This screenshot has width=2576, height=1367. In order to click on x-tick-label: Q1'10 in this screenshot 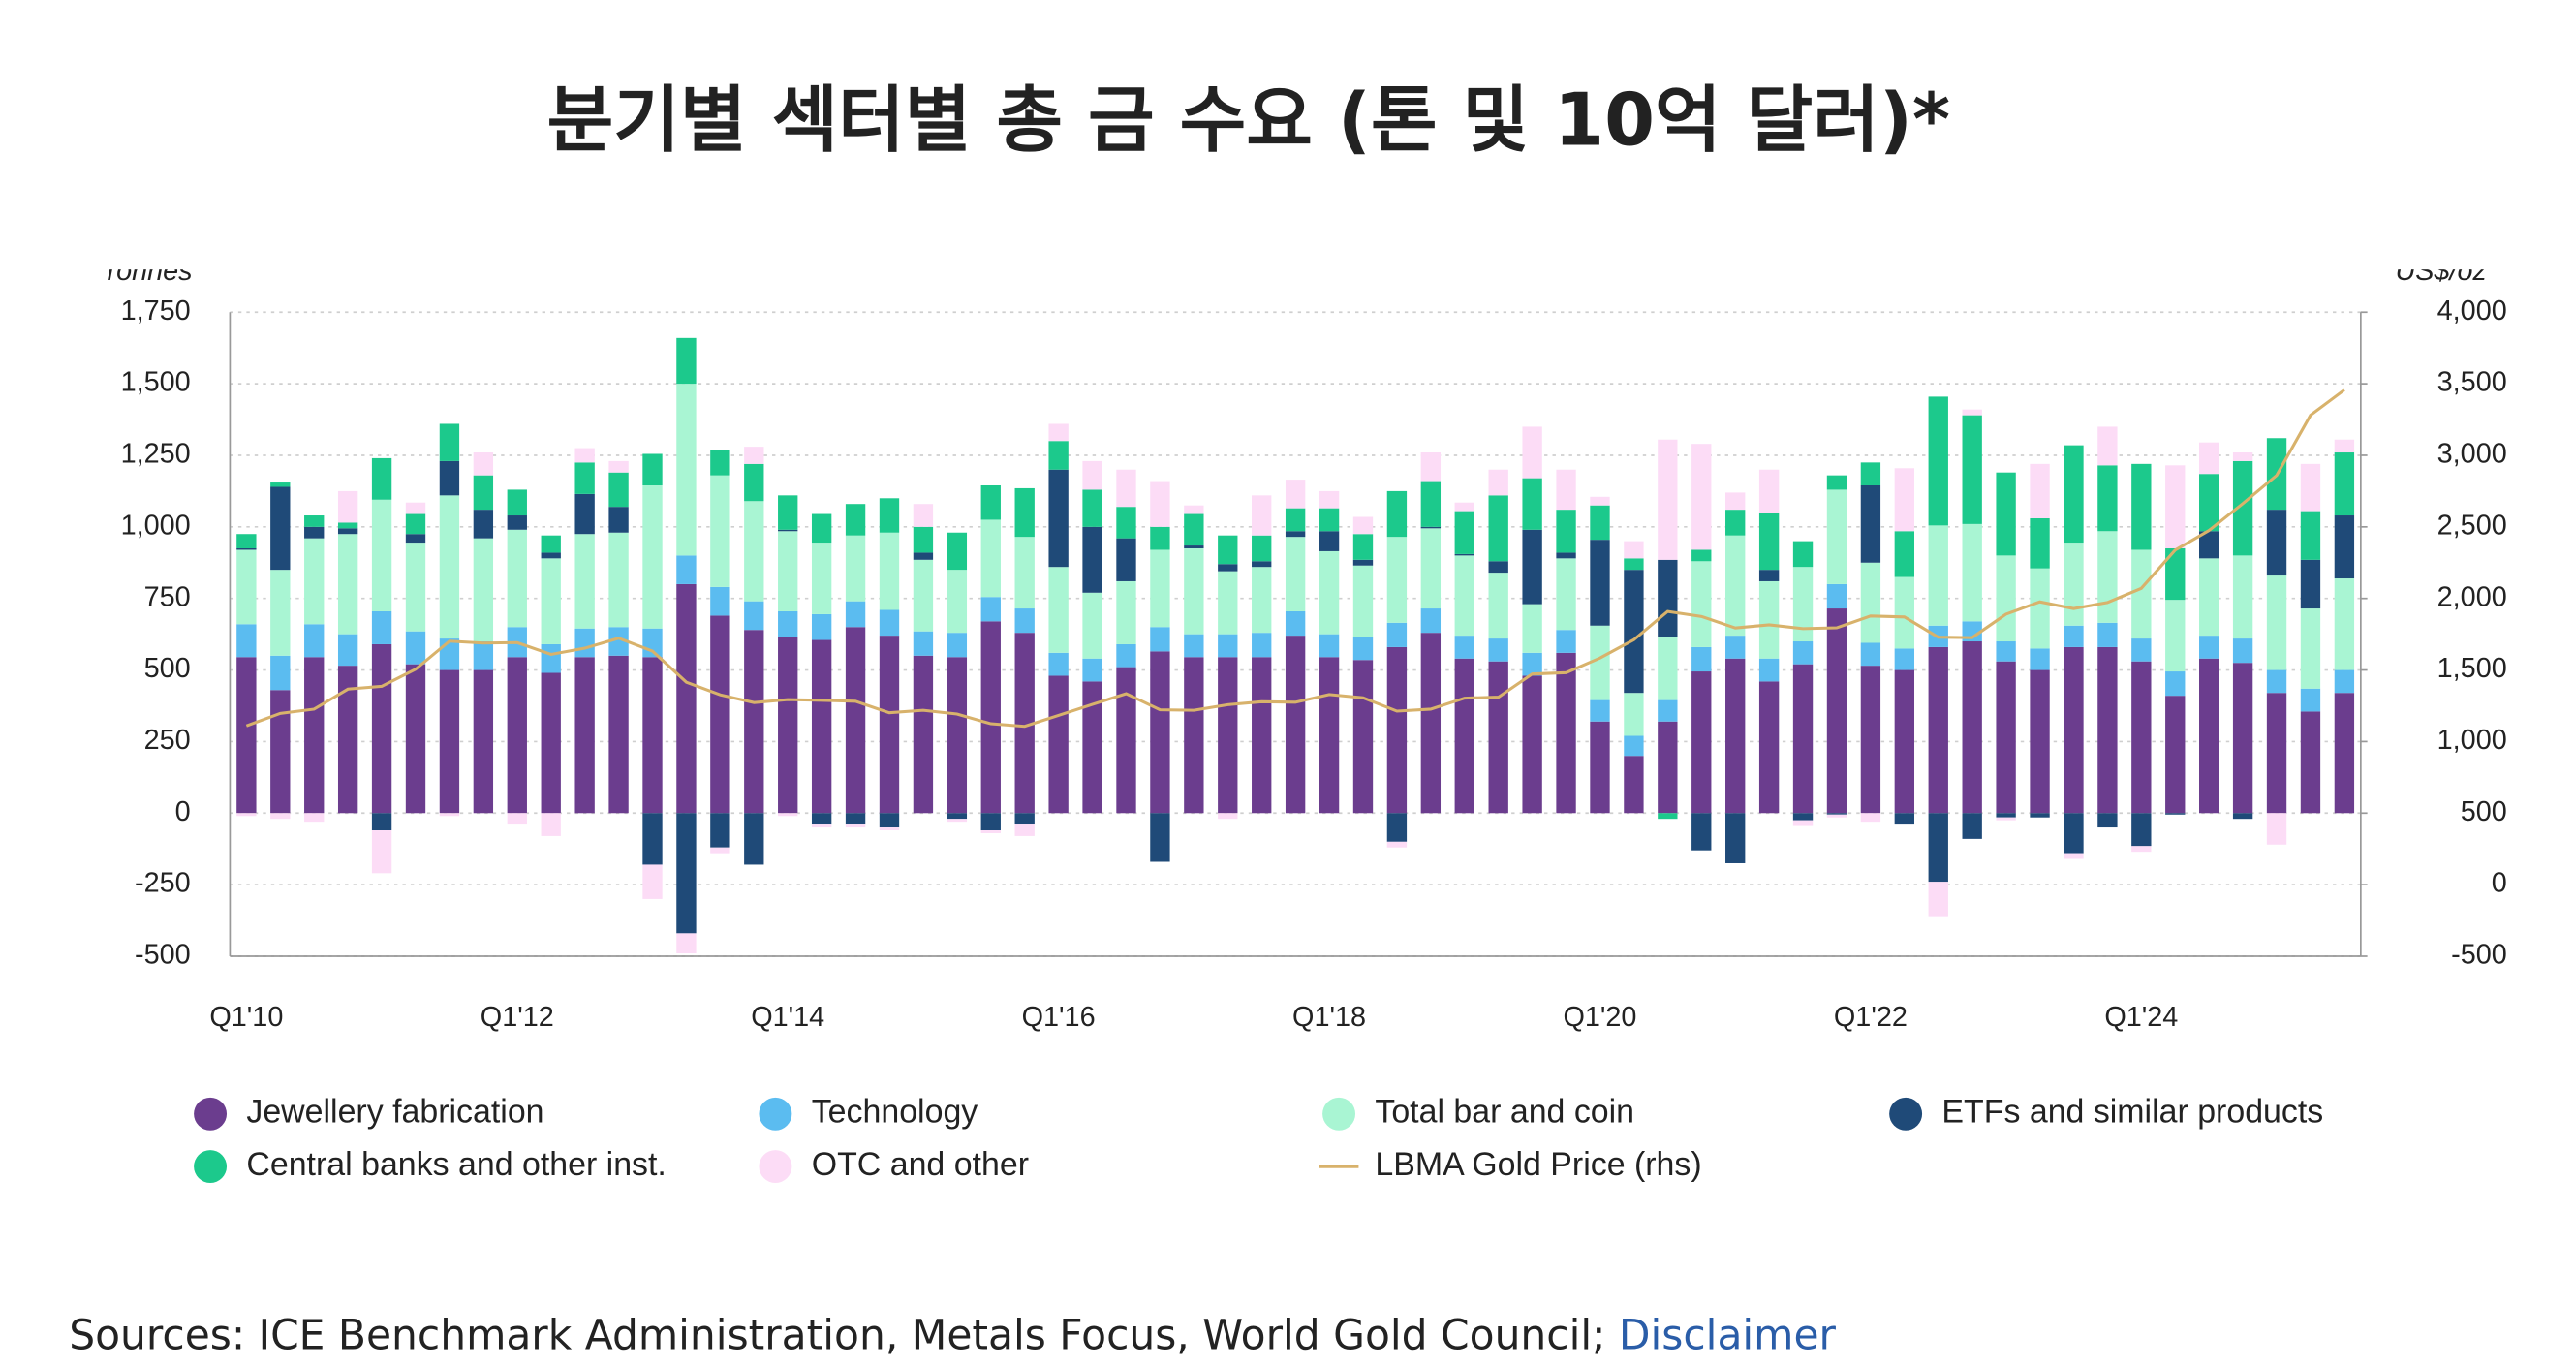, I will do `click(246, 1018)`.